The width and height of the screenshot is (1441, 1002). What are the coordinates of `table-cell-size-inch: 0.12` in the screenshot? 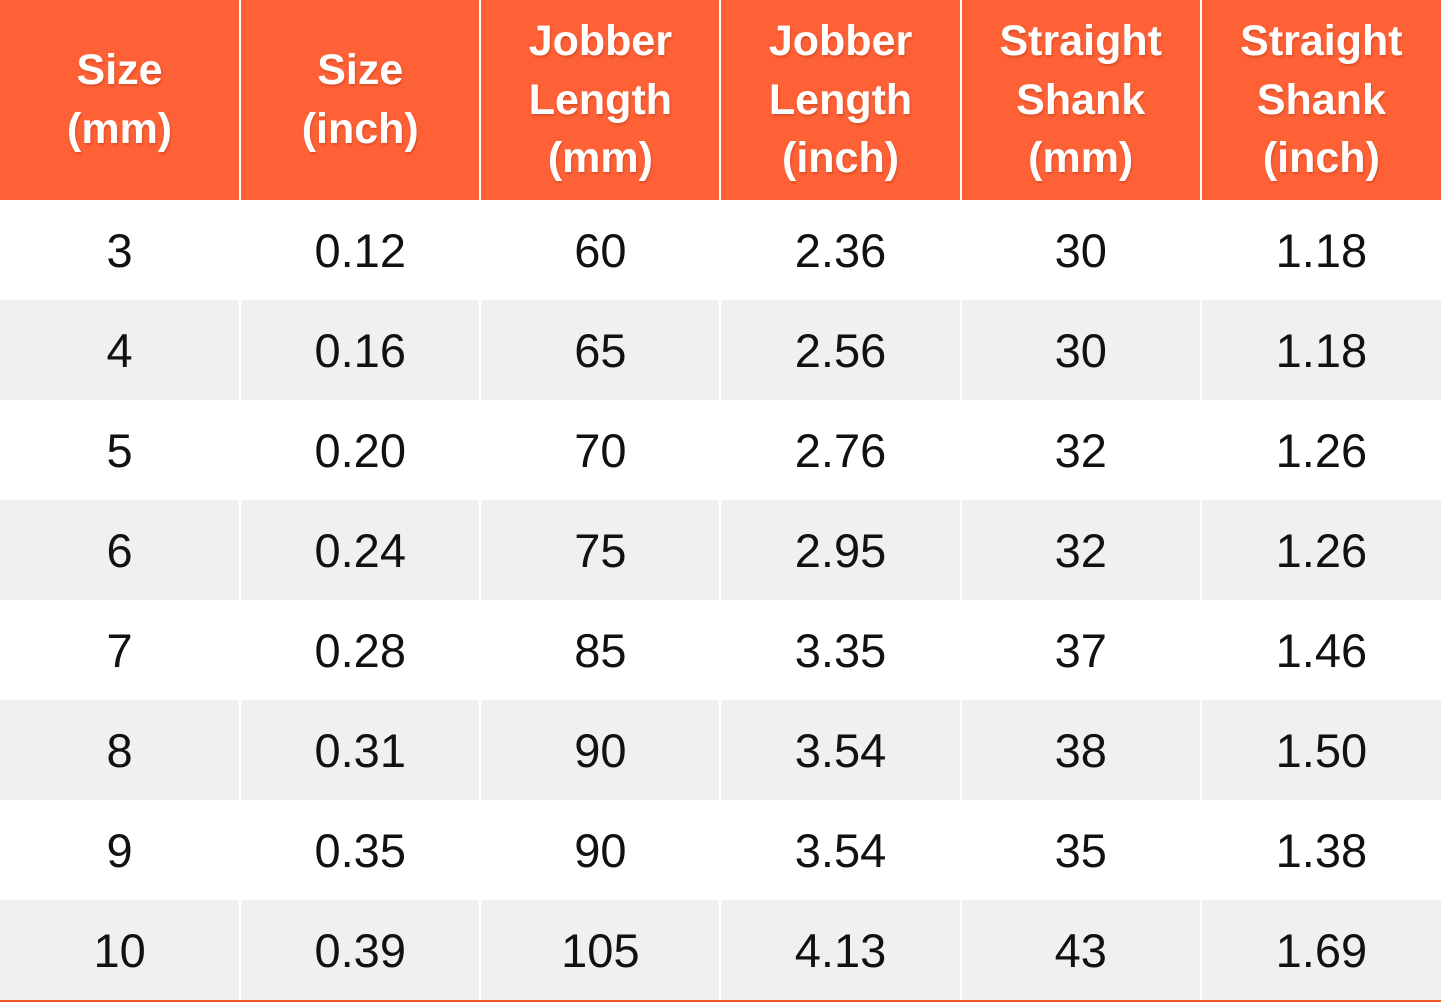 It's located at (360, 250).